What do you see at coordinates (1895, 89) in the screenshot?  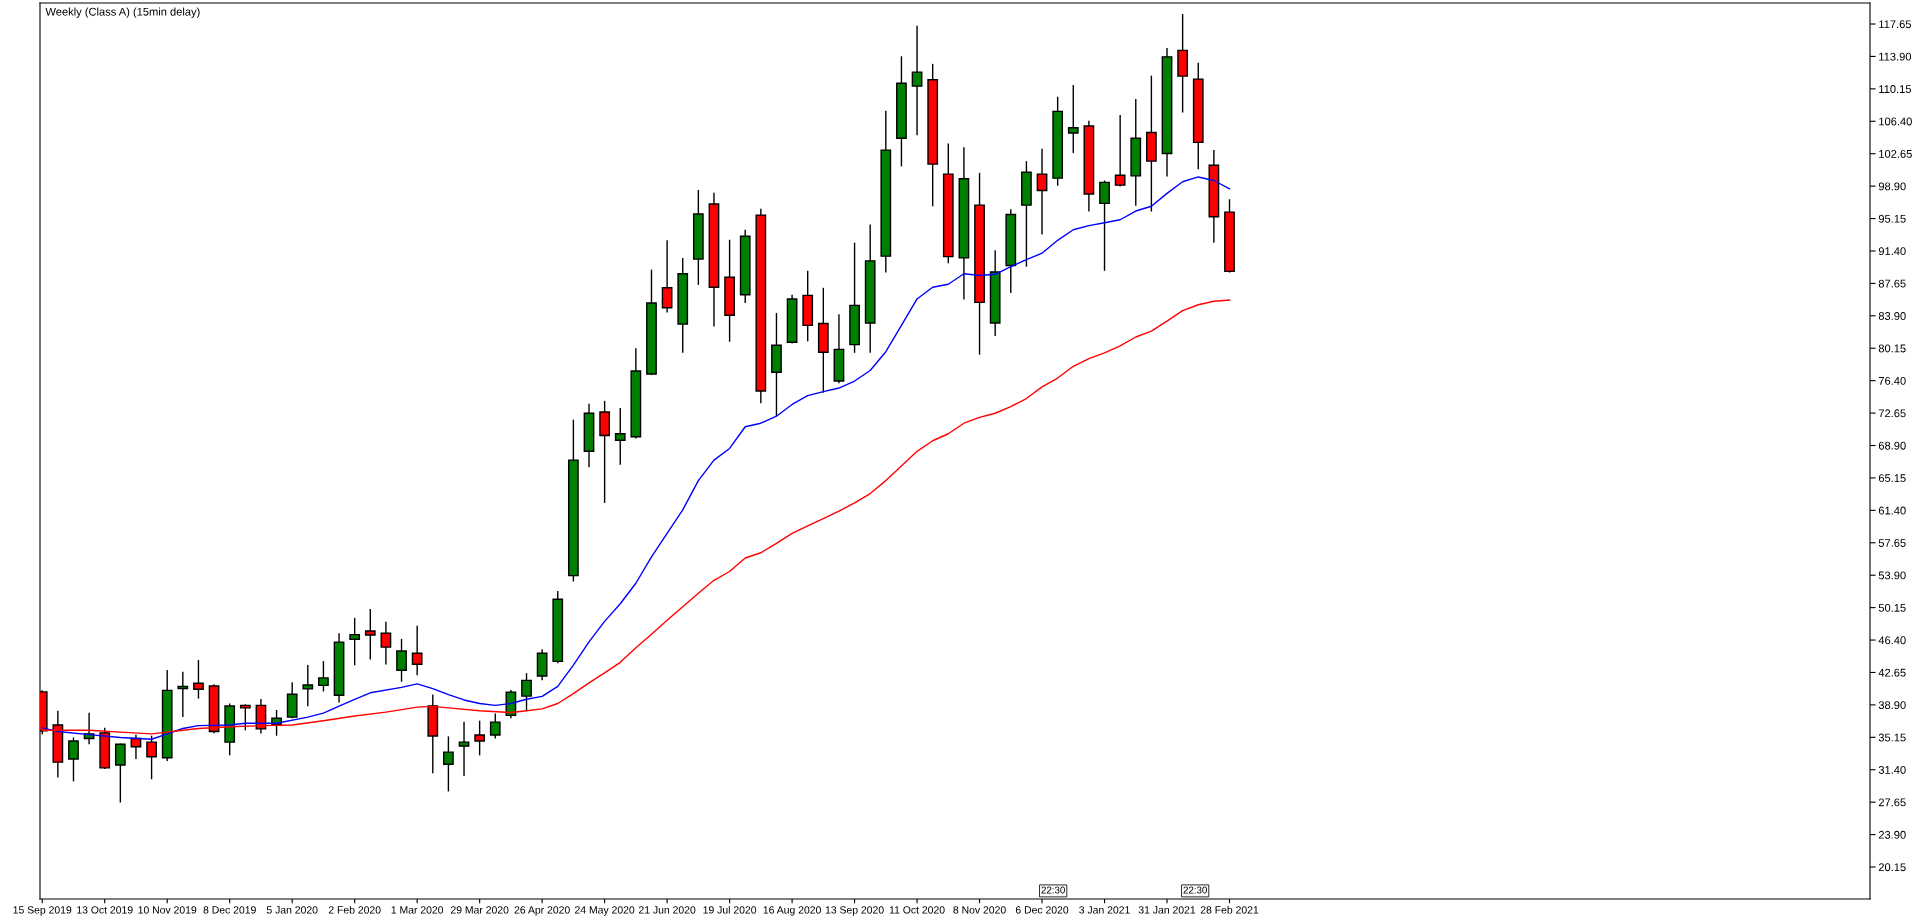 I see `y-tick-label: 110.15` at bounding box center [1895, 89].